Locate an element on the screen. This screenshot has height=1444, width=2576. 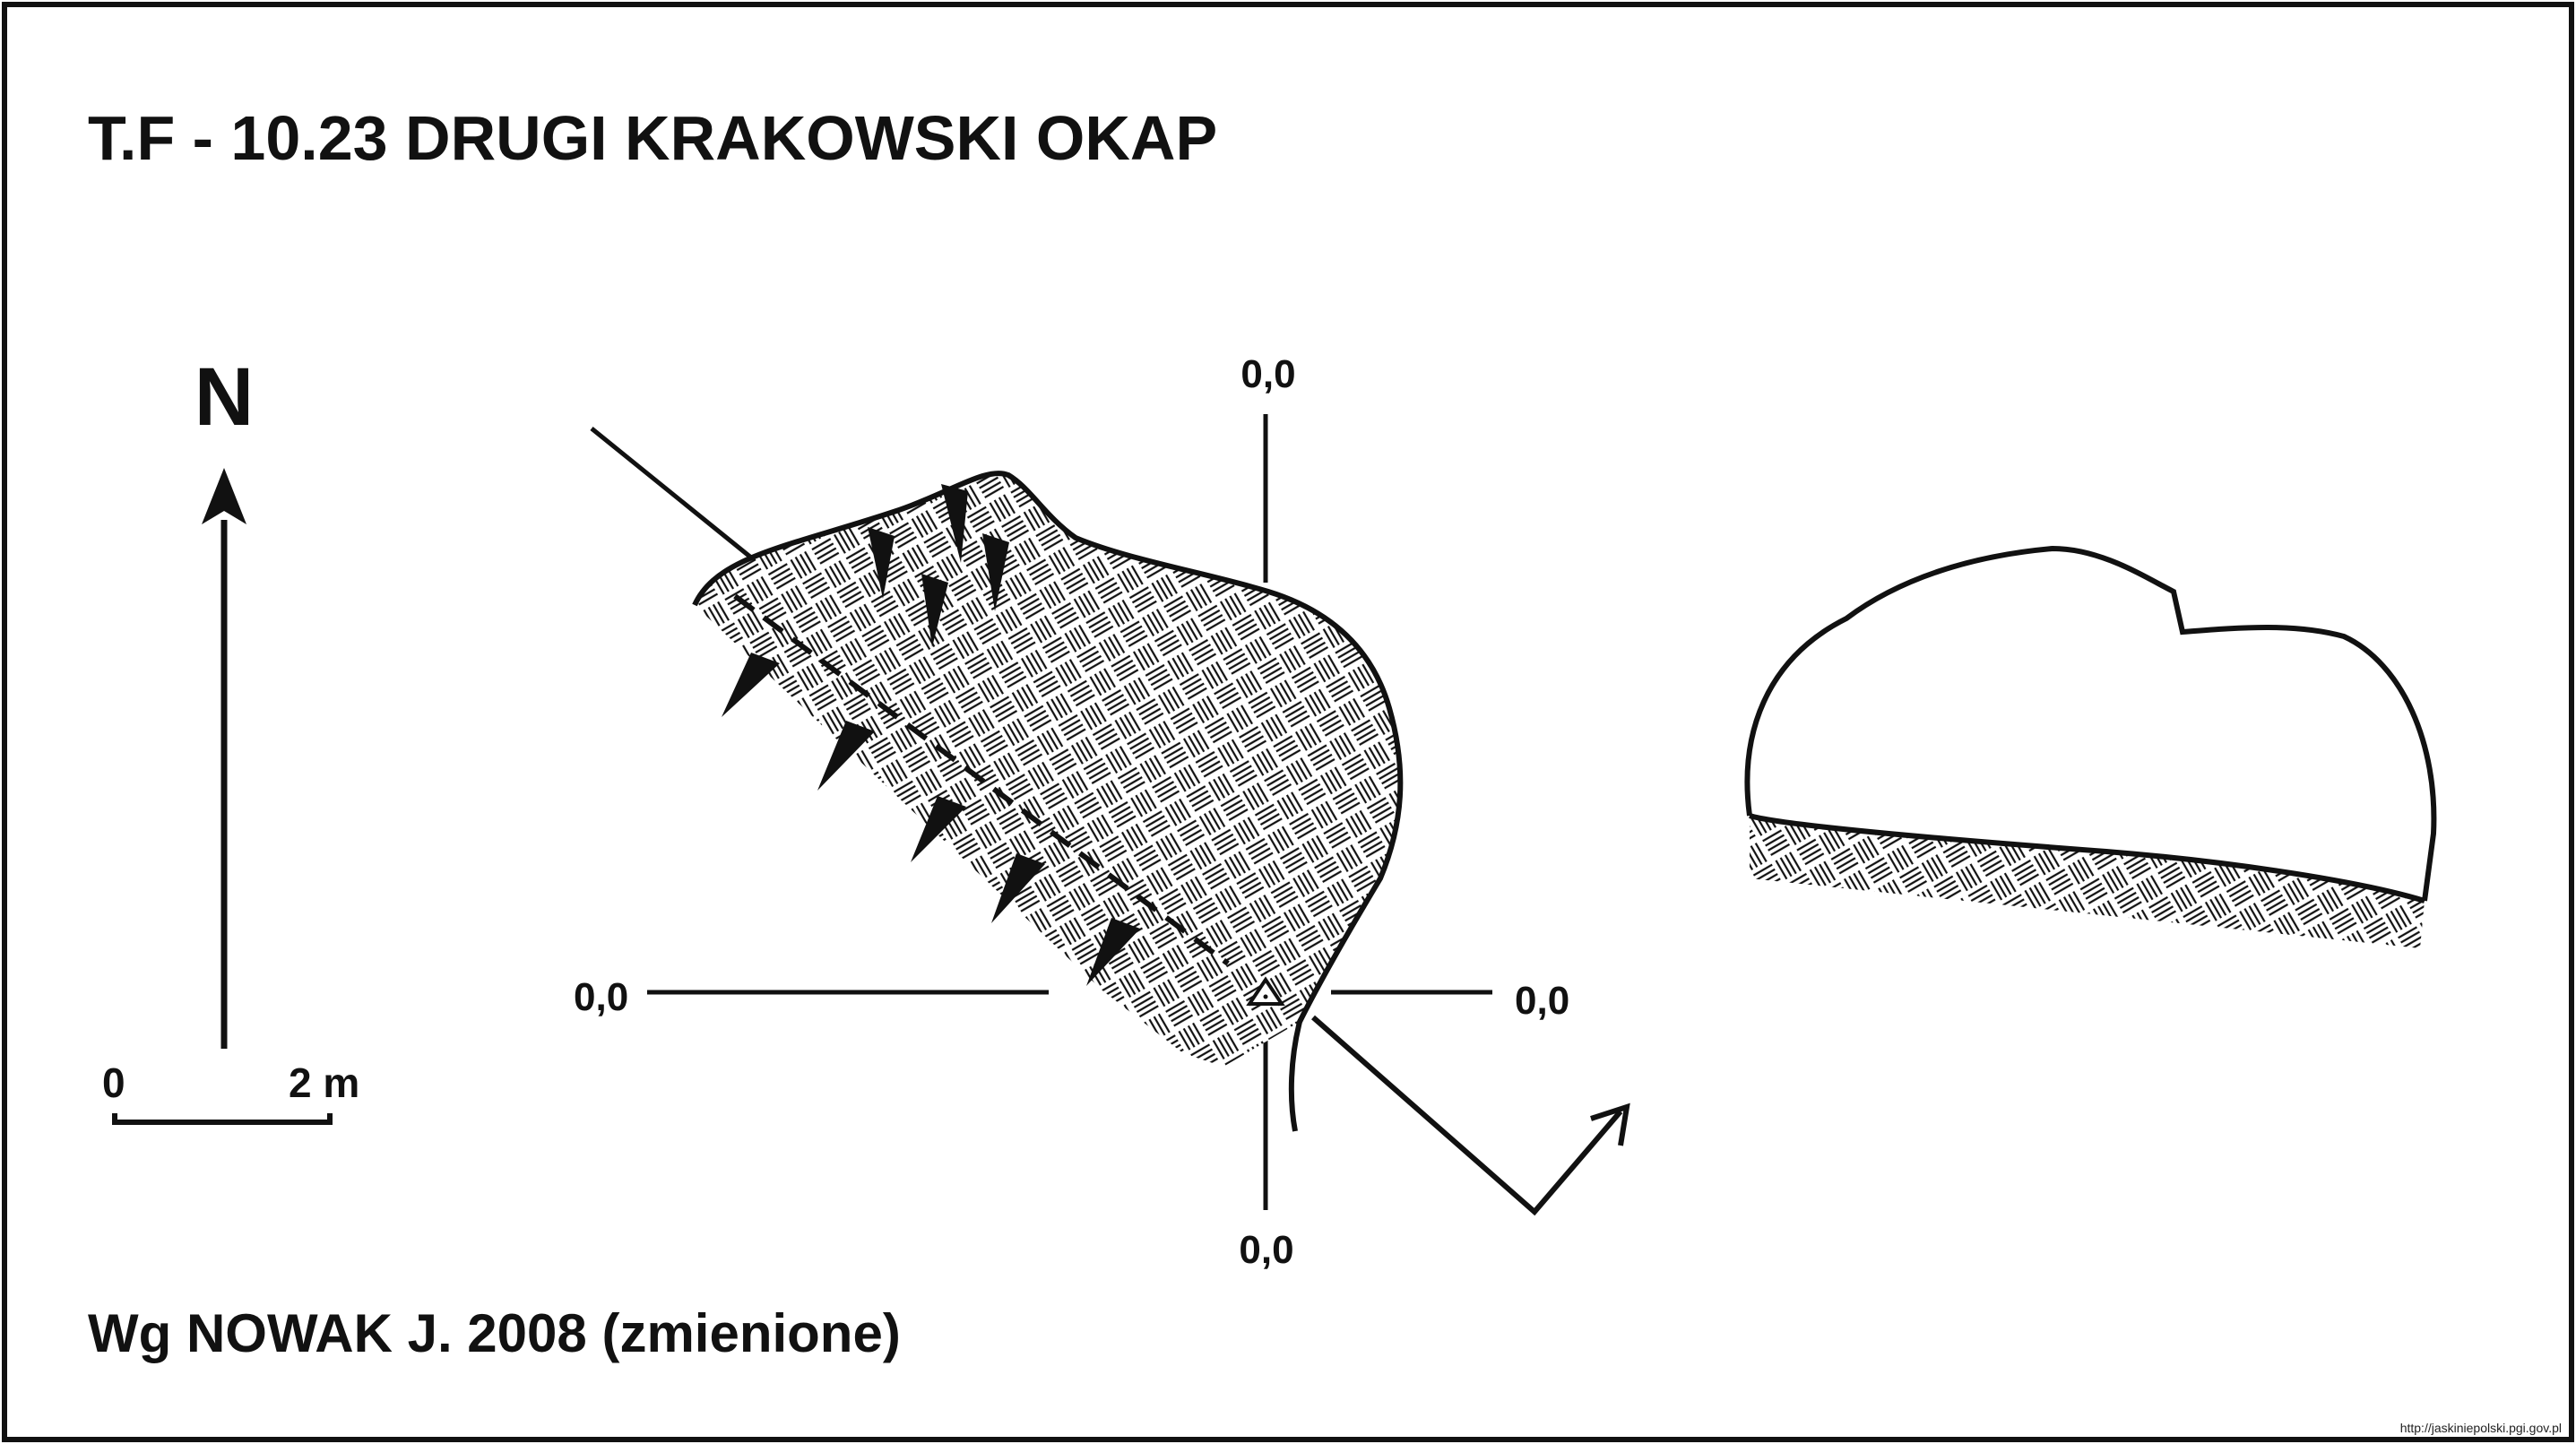
section-floor-line is located at coordinates (2087, 859).